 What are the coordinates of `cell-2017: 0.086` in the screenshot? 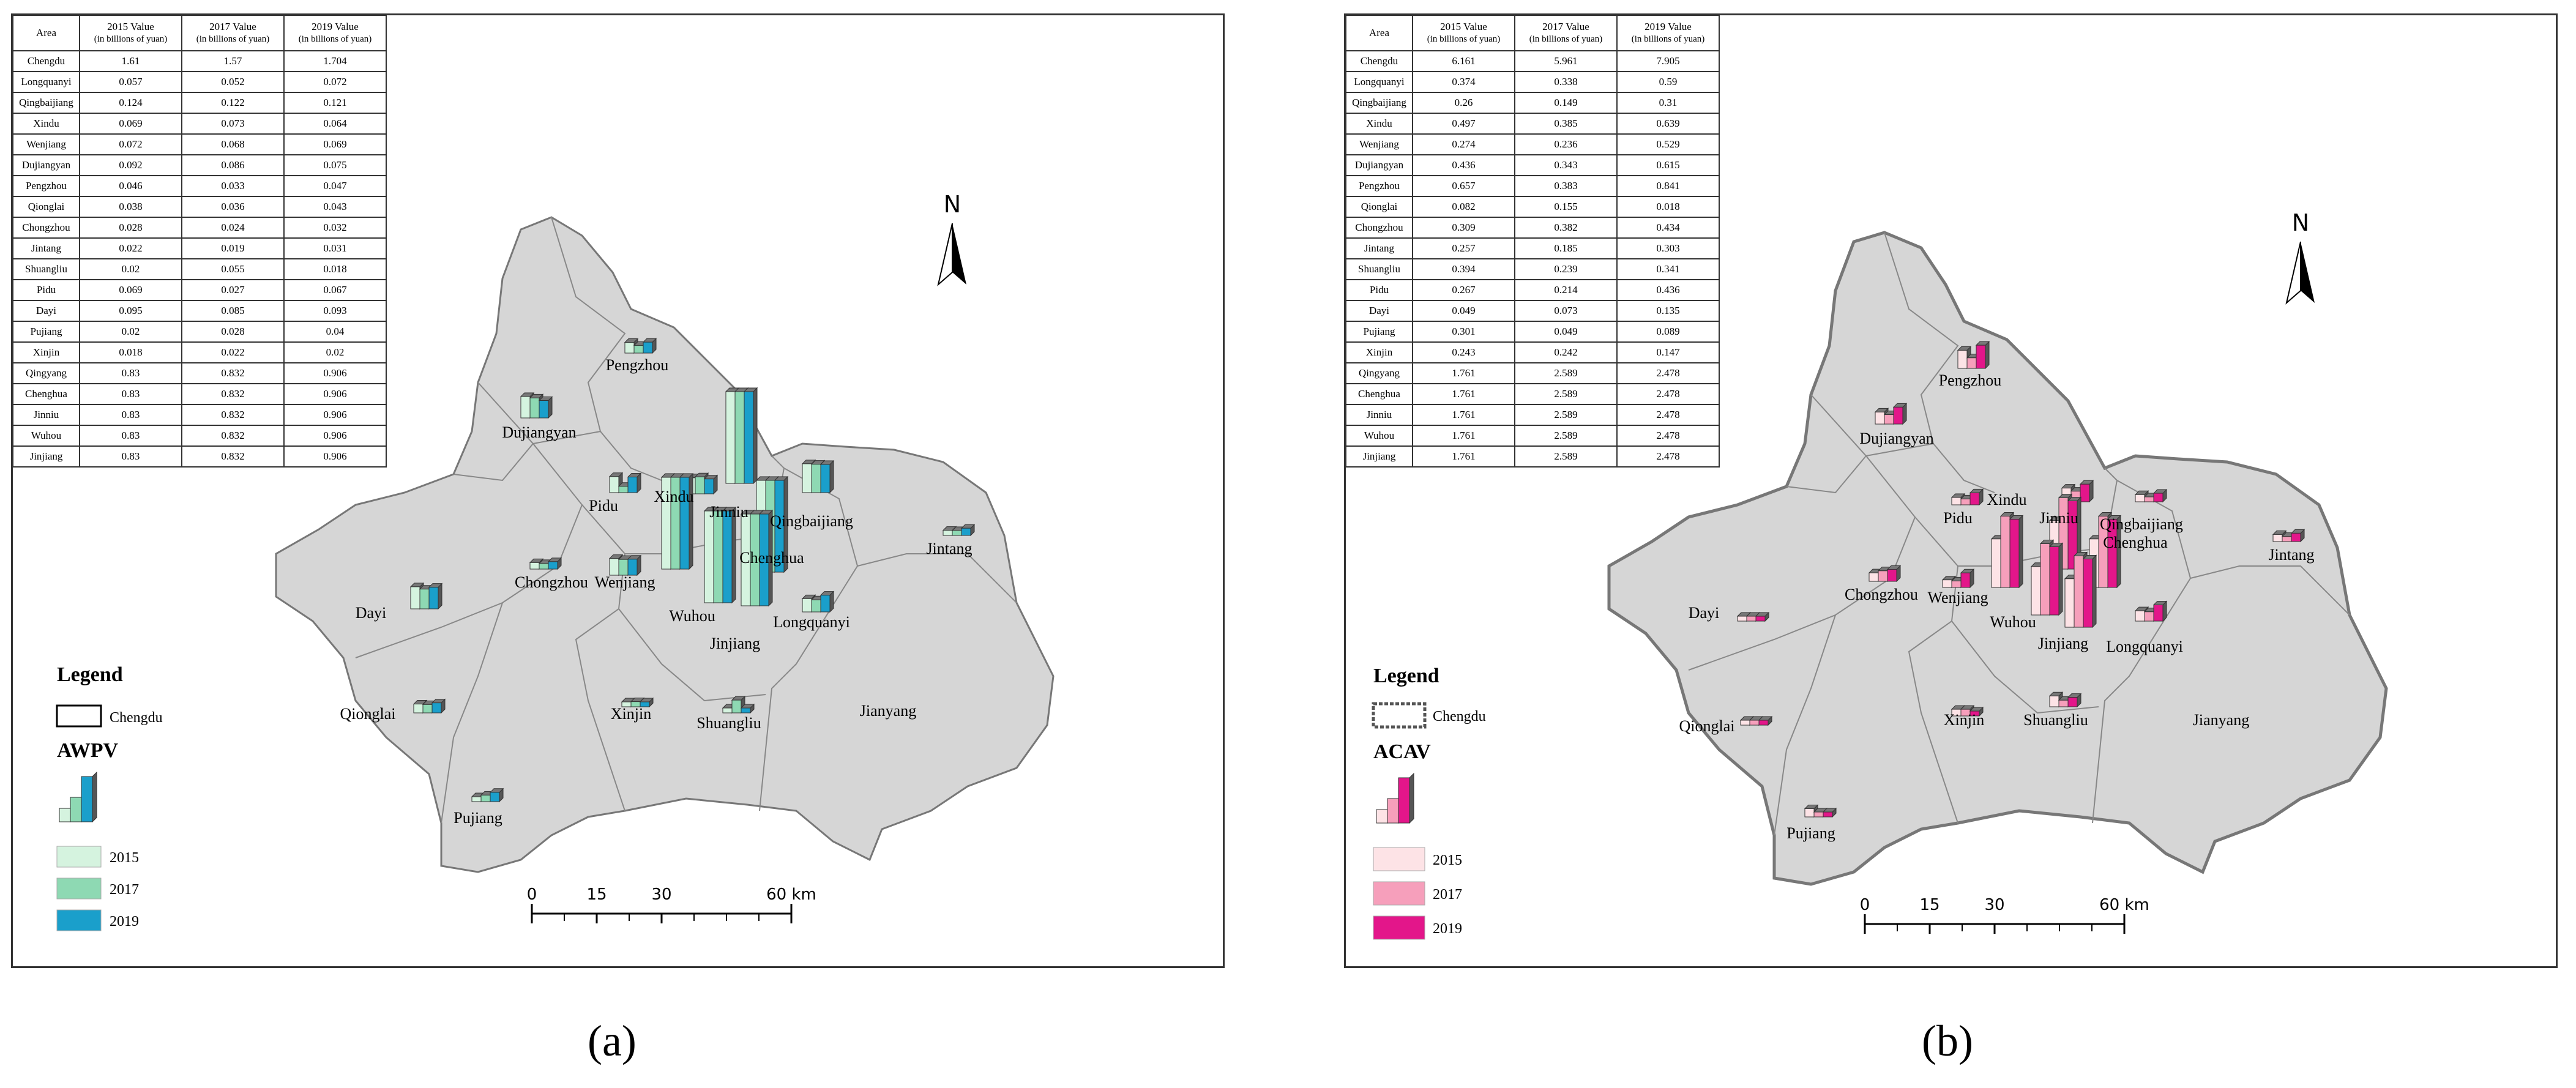 It's located at (233, 165).